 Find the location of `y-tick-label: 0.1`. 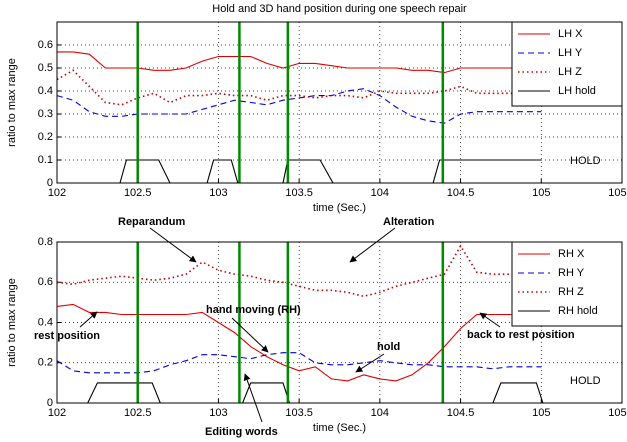

y-tick-label: 0.1 is located at coordinates (45, 160).